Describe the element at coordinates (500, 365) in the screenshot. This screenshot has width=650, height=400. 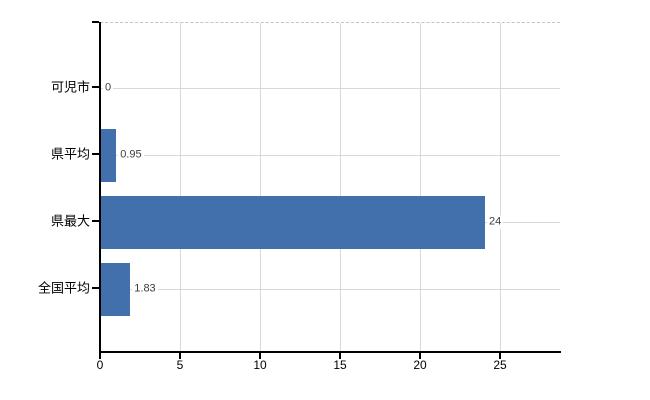
I see `x-tick-label: 25` at that location.